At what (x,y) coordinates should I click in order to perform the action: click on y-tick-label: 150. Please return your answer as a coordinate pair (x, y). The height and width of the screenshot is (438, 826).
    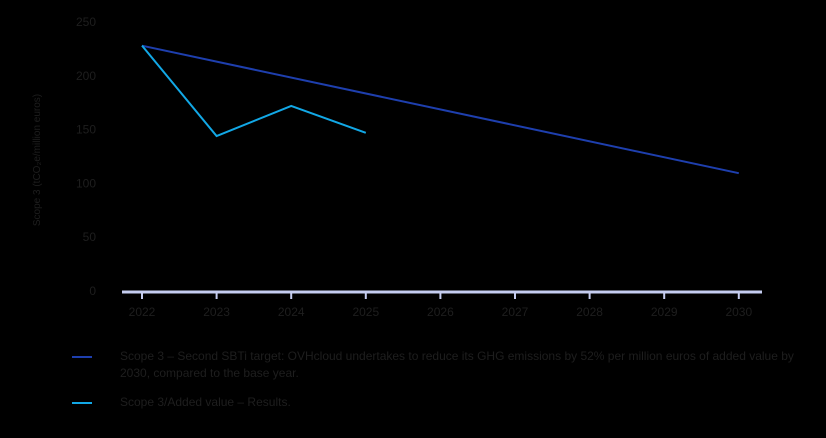
    Looking at the image, I should click on (86, 130).